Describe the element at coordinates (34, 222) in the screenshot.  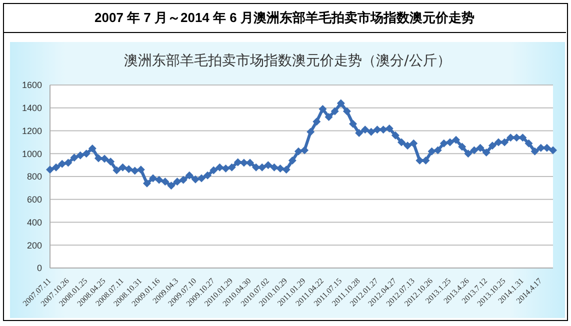
I see `y-tick-label: 400` at that location.